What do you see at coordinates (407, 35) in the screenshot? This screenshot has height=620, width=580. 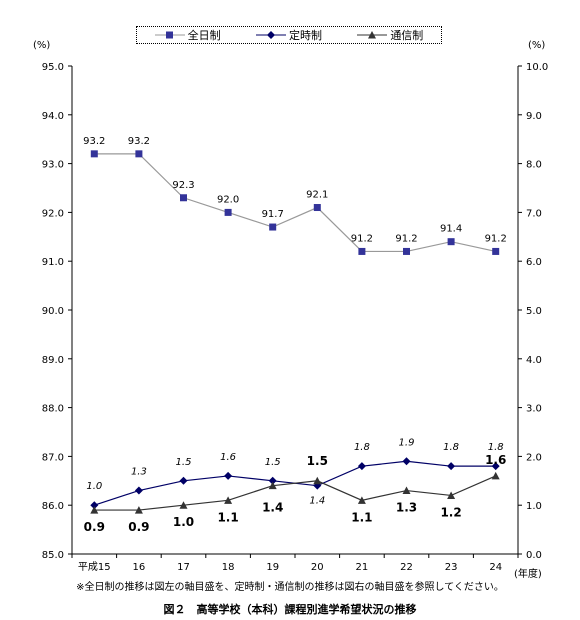 I see `legend-label: 通信制` at bounding box center [407, 35].